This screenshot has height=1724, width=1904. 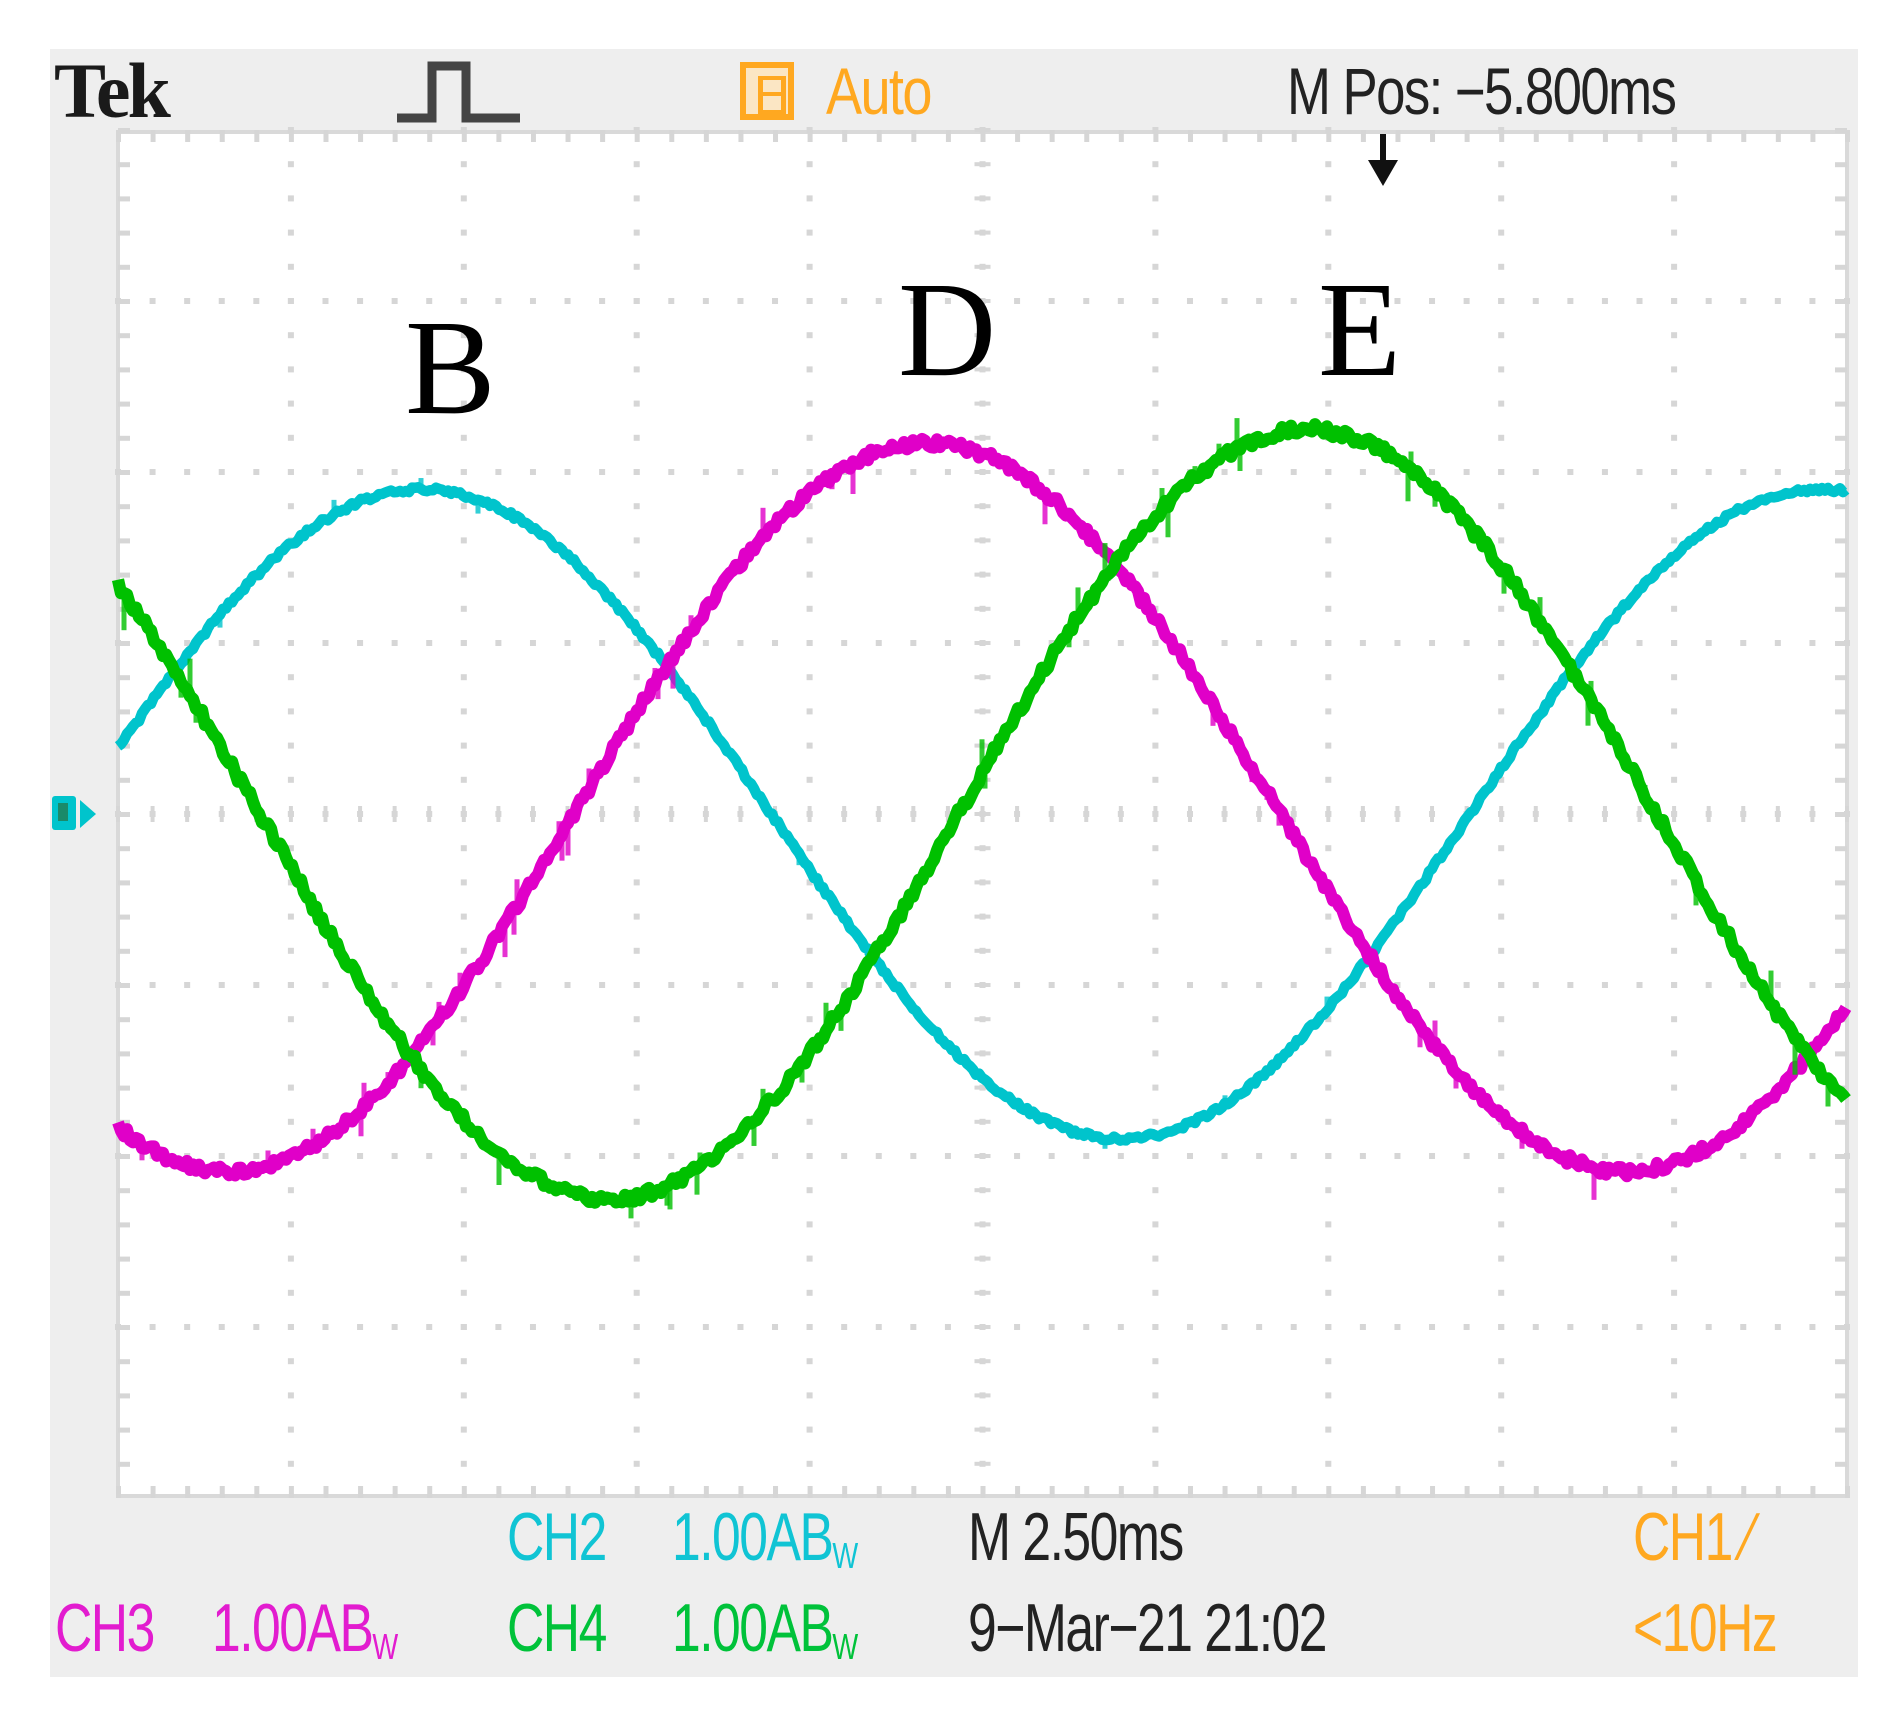 I want to click on pulse-trigger-icon, so click(x=458, y=92).